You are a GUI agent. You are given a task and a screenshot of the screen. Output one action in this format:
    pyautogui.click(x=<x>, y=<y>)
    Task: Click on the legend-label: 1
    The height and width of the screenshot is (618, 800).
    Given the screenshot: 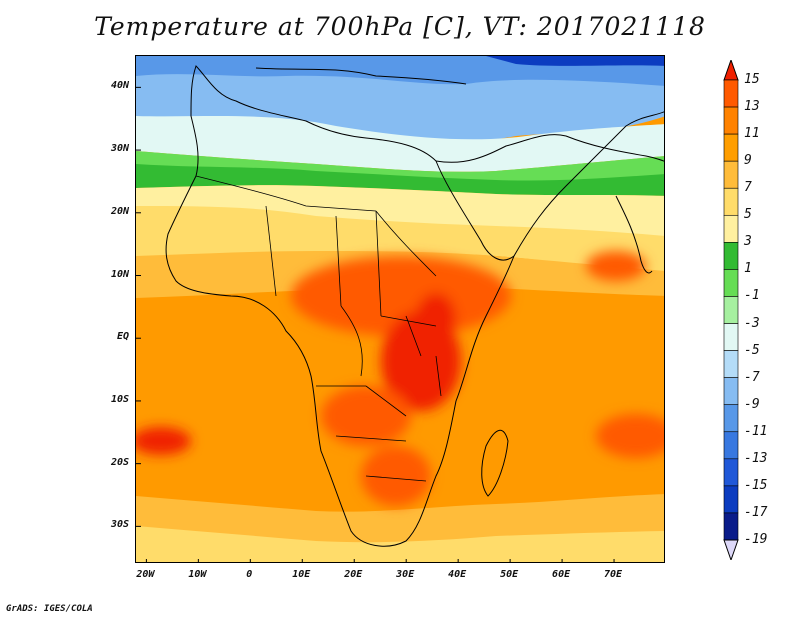 What is the action you would take?
    pyautogui.click(x=748, y=269)
    